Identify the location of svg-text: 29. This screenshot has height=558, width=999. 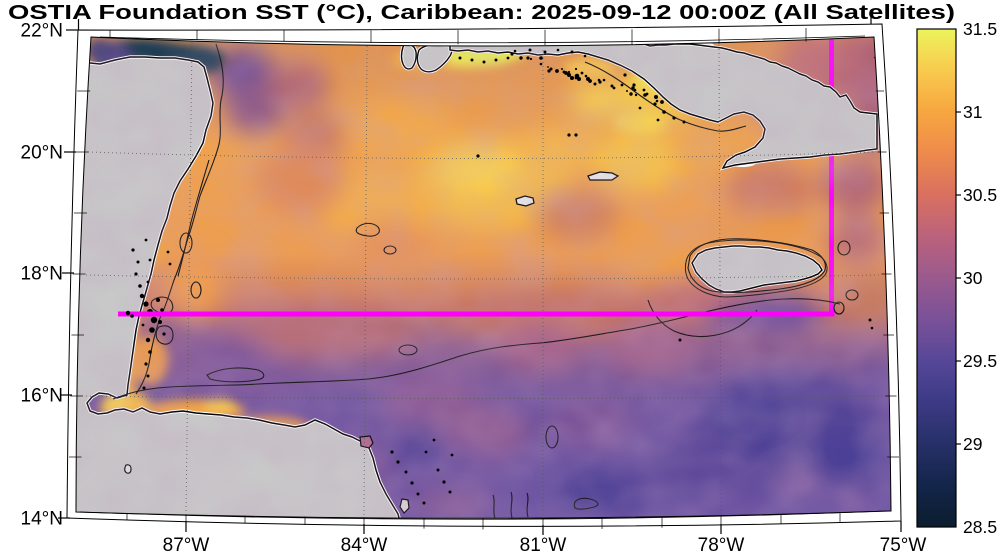
(972, 444).